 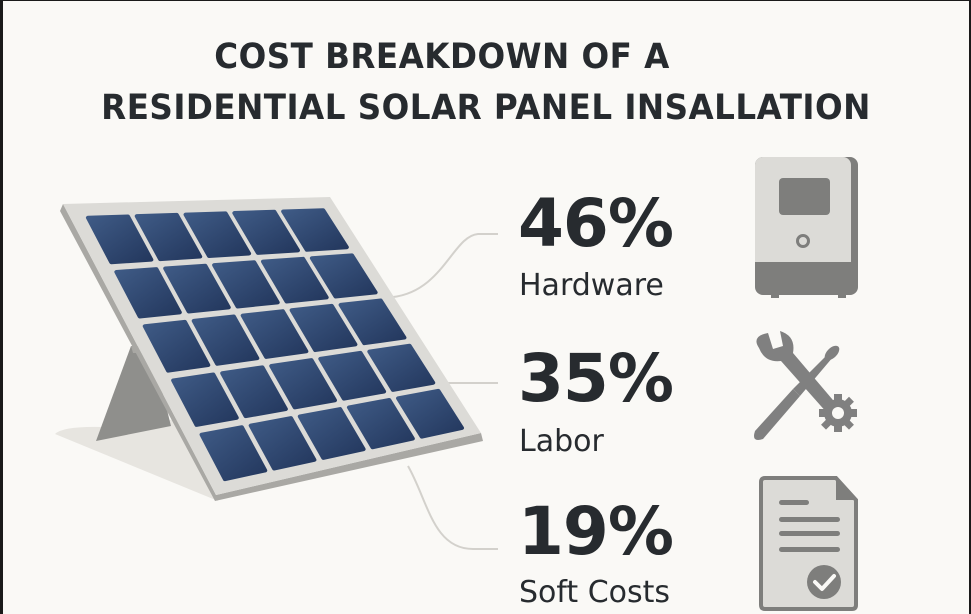 What do you see at coordinates (808, 543) in the screenshot?
I see `document-check-icon` at bounding box center [808, 543].